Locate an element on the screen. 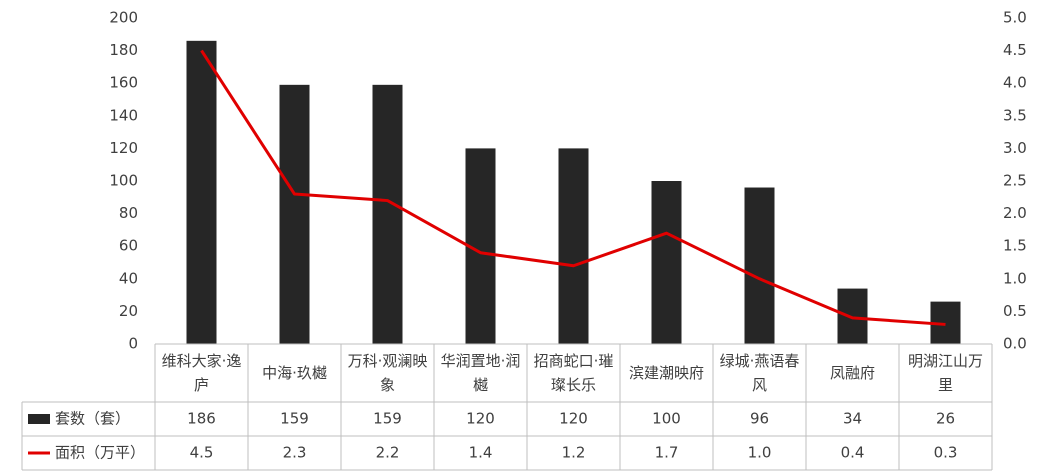  table-value: 1.0 is located at coordinates (760, 453).